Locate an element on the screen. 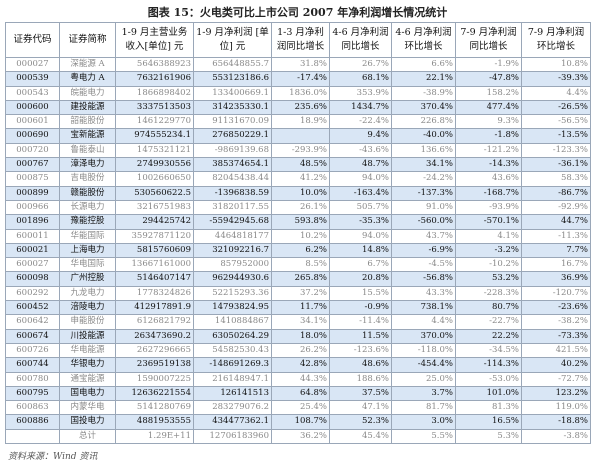 This screenshot has height=467, width=595. table-cell: -18.8% is located at coordinates (556, 422).